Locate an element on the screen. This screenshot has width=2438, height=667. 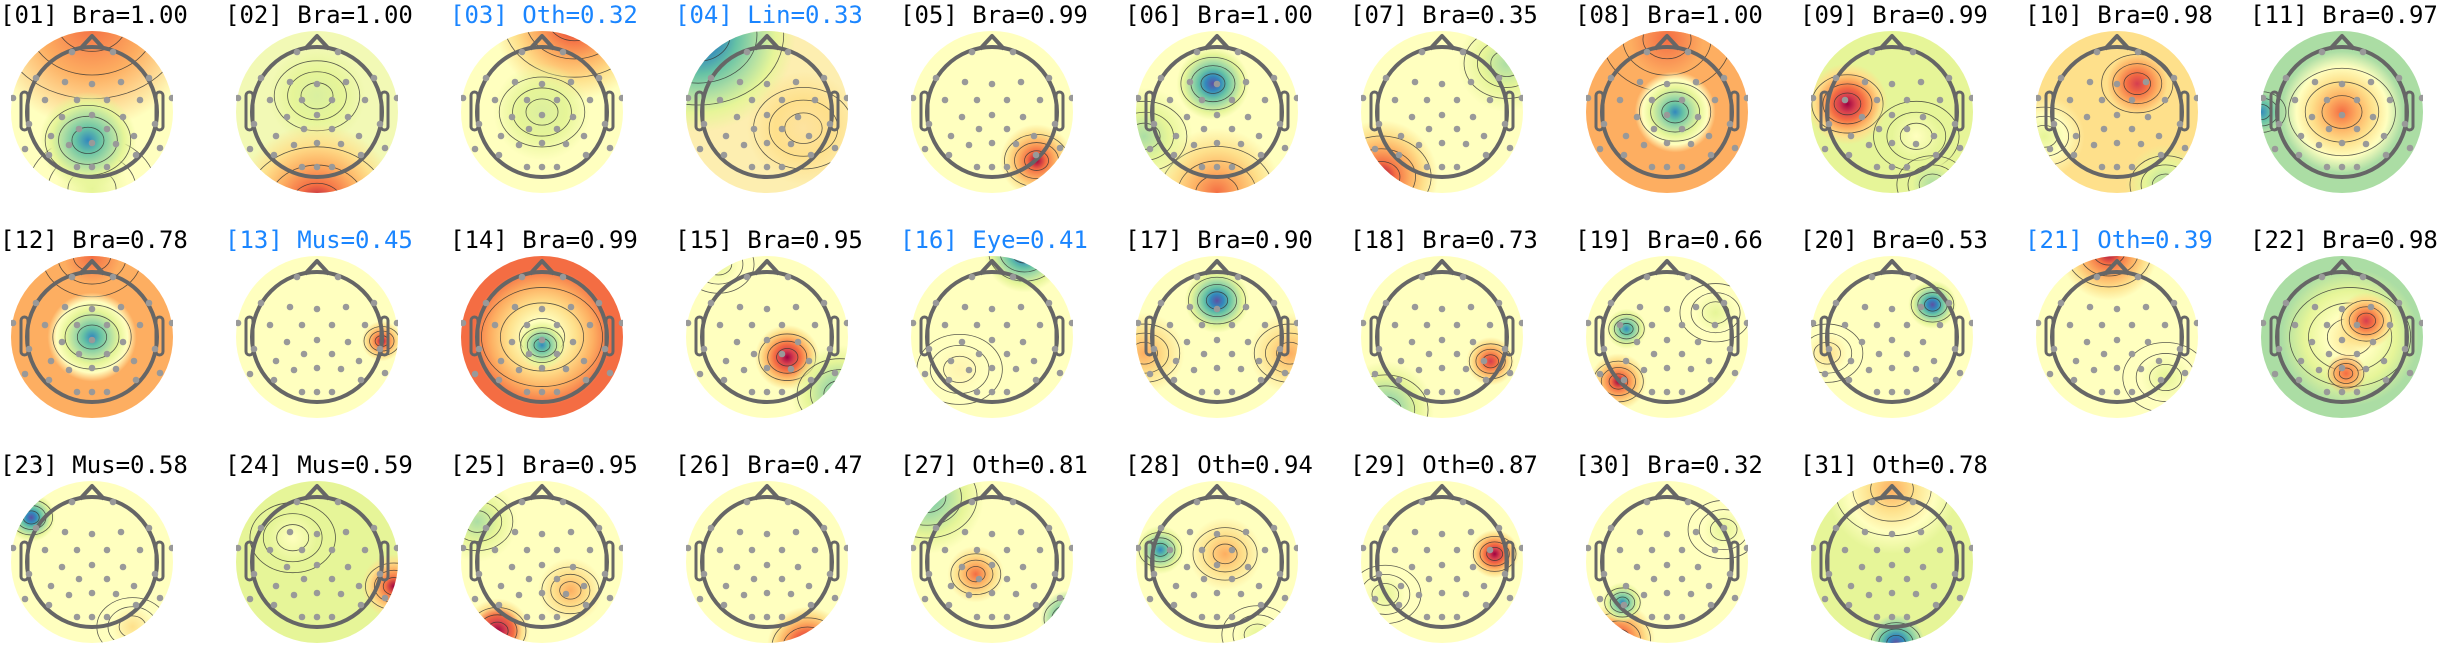
component-label: [27] Oth=0.81 is located at coordinates (994, 465).